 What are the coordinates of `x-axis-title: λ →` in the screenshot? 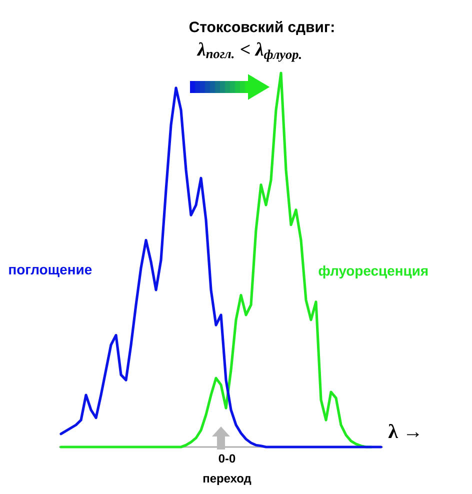 It's located at (403, 431).